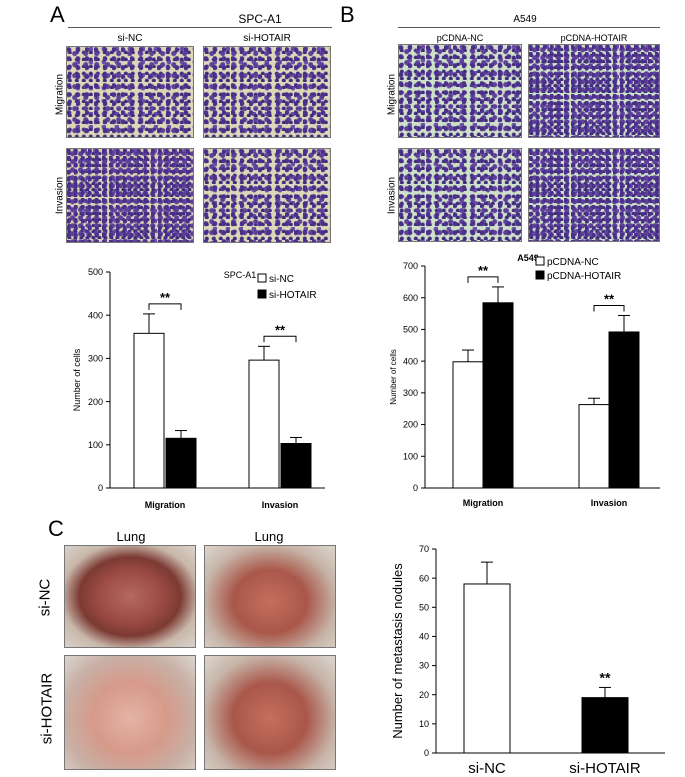 Image resolution: width=685 pixels, height=777 pixels. Describe the element at coordinates (57, 14) in the screenshot. I see `panel-label-a: A` at that location.